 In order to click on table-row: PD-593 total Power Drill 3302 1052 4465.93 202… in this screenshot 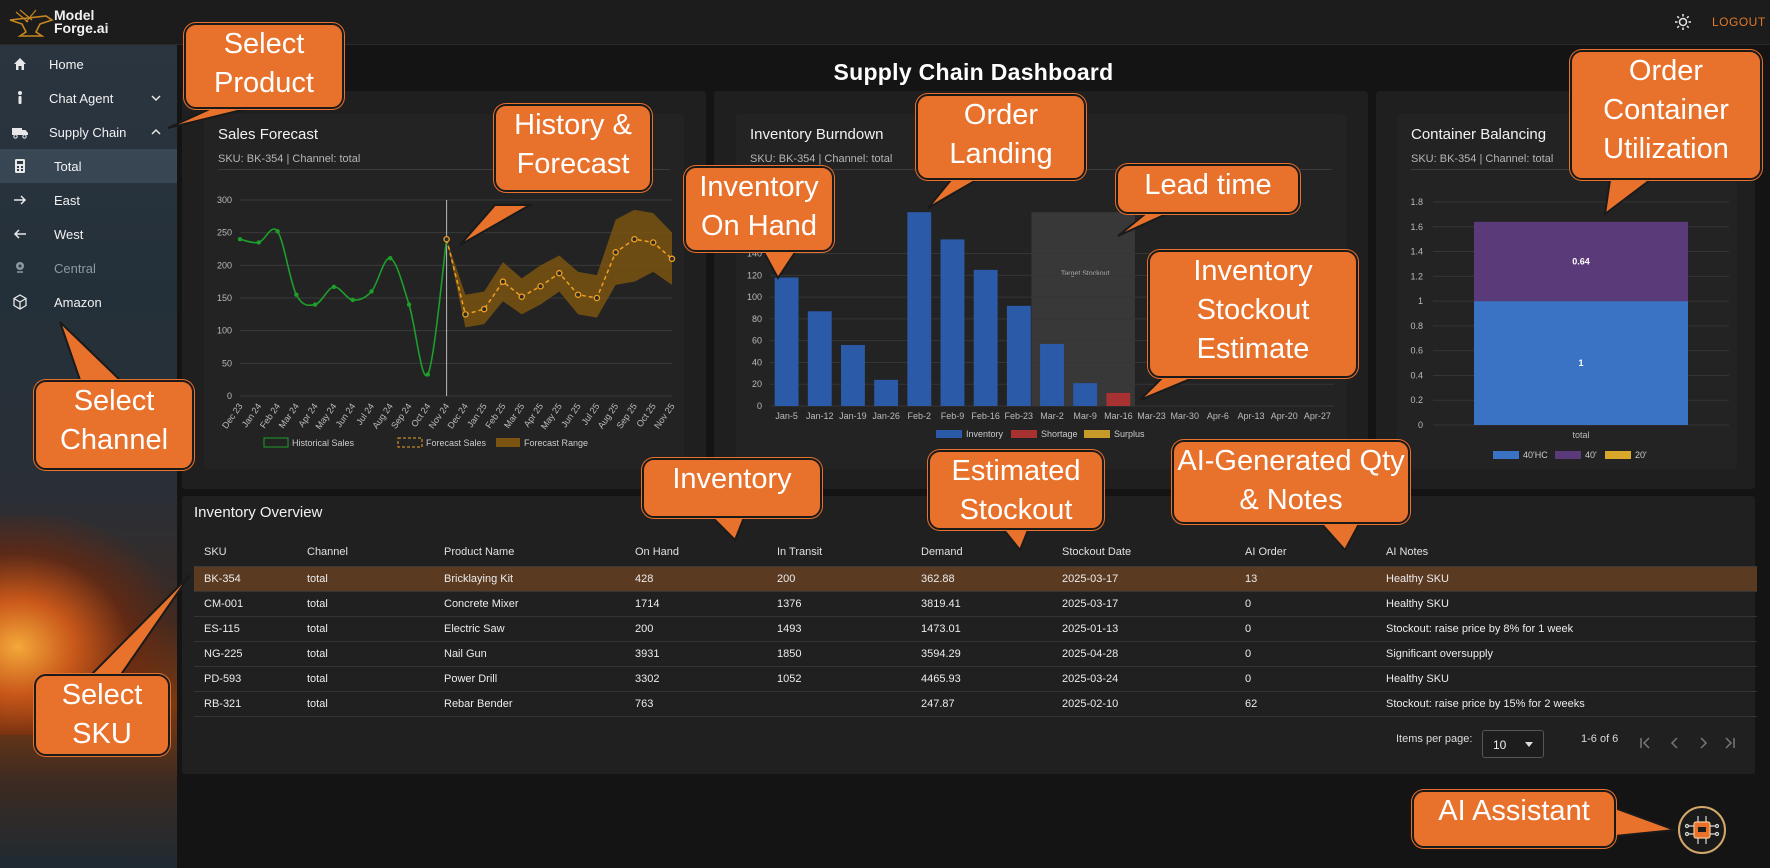, I will do `click(975, 679)`.